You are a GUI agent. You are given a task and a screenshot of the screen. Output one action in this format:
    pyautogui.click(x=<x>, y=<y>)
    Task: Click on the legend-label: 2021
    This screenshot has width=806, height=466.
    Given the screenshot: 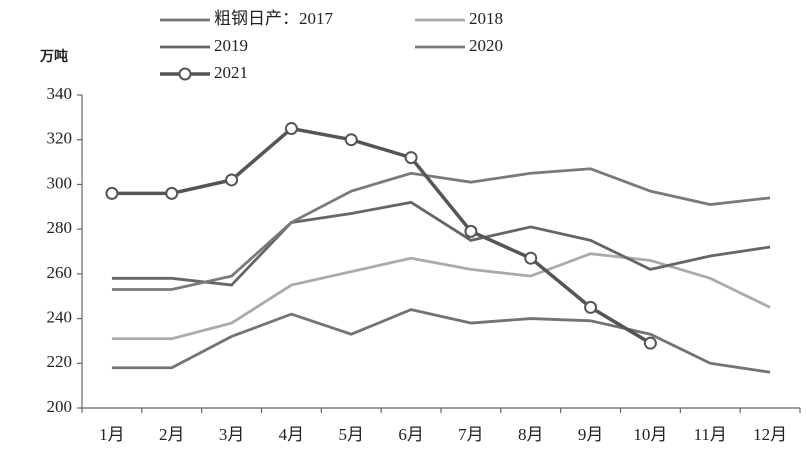 What is the action you would take?
    pyautogui.click(x=231, y=72)
    